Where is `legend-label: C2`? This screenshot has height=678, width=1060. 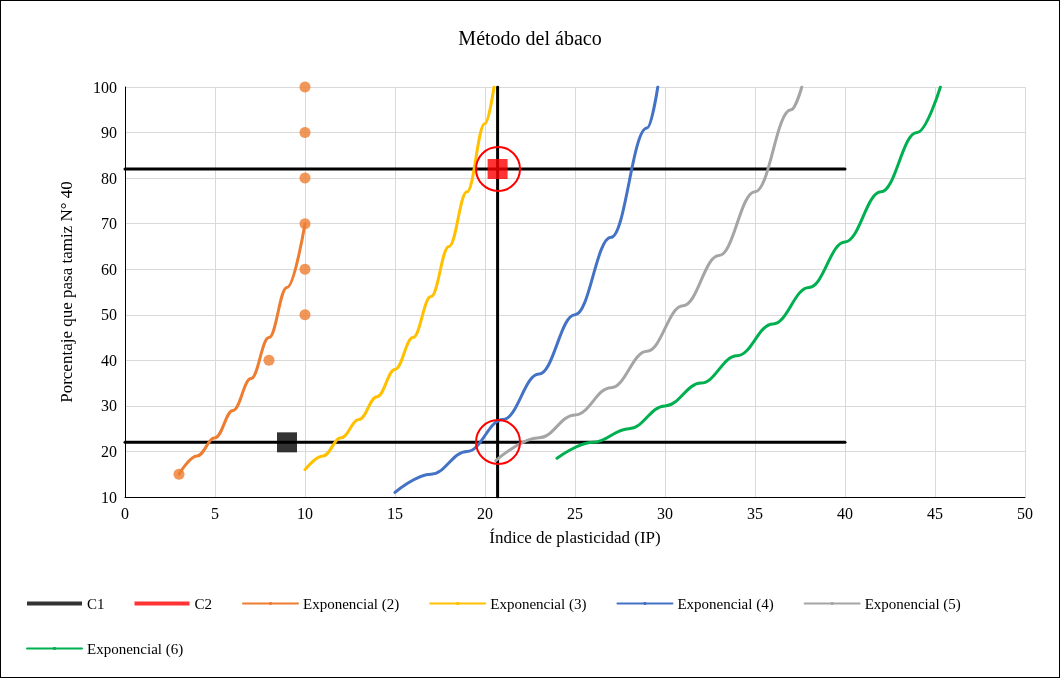
legend-label: C2 is located at coordinates (203, 603).